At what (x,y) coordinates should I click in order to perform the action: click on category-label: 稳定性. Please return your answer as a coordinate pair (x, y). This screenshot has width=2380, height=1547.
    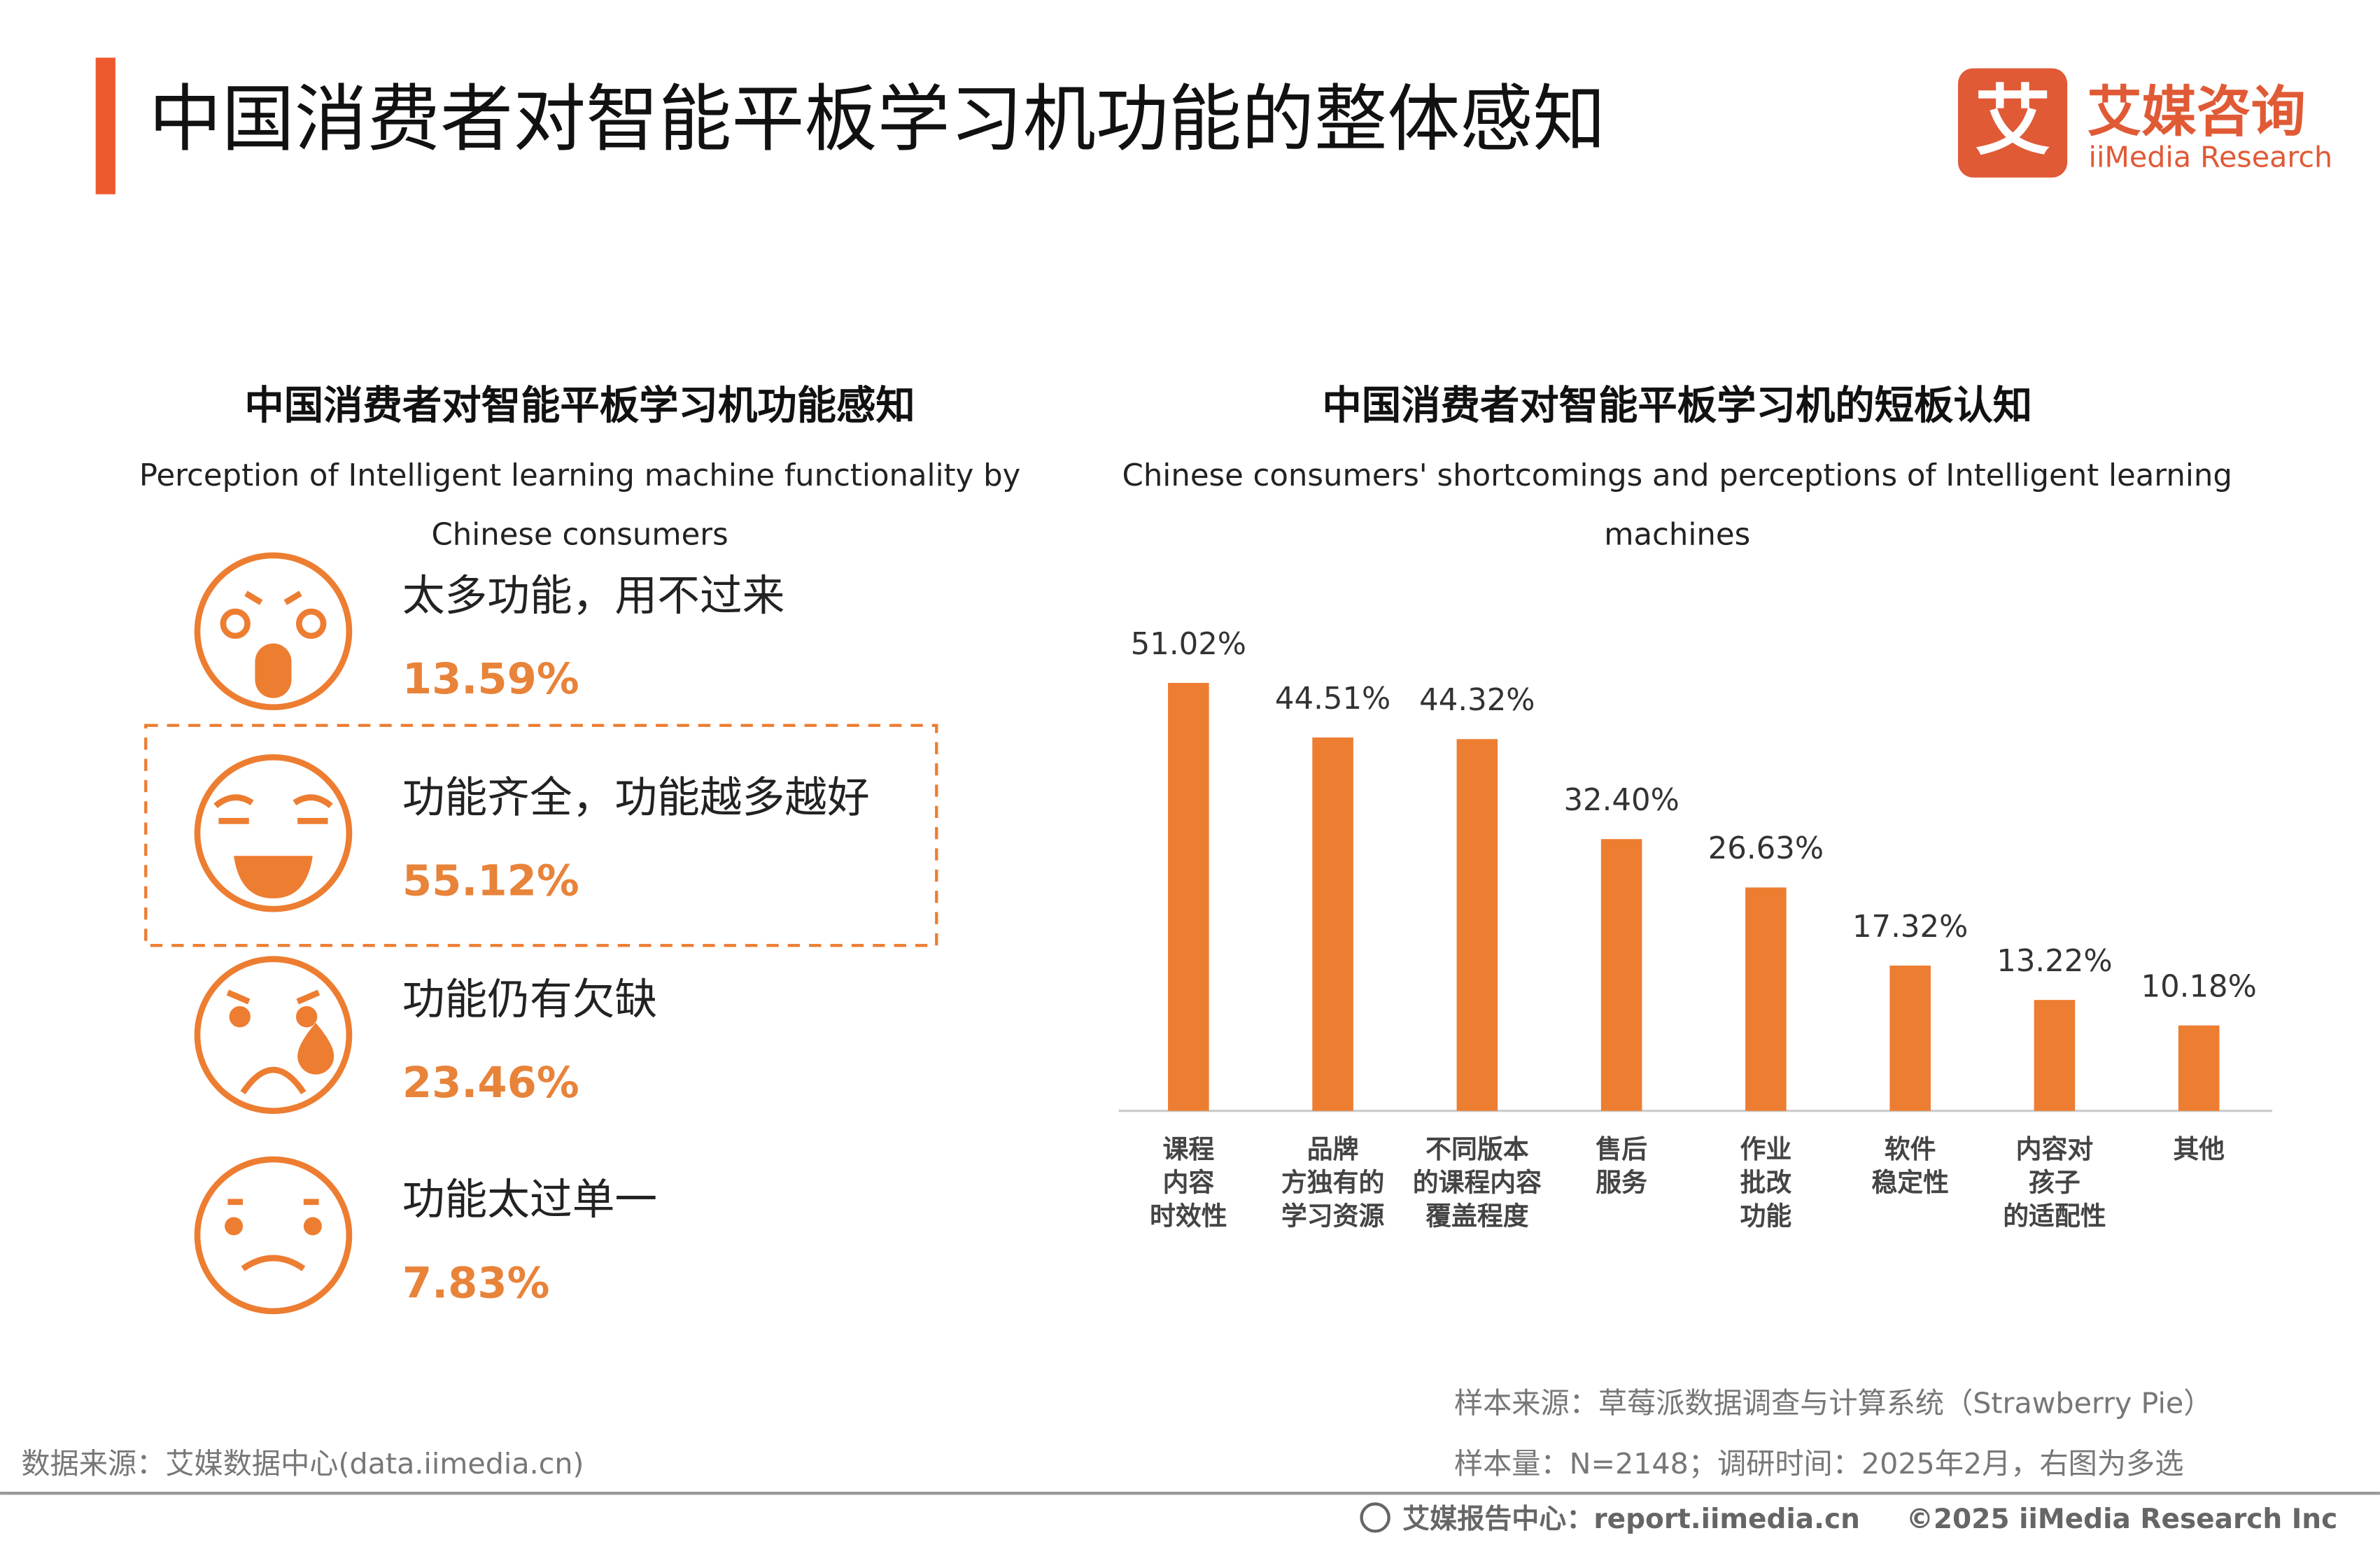
    Looking at the image, I should click on (1910, 1183).